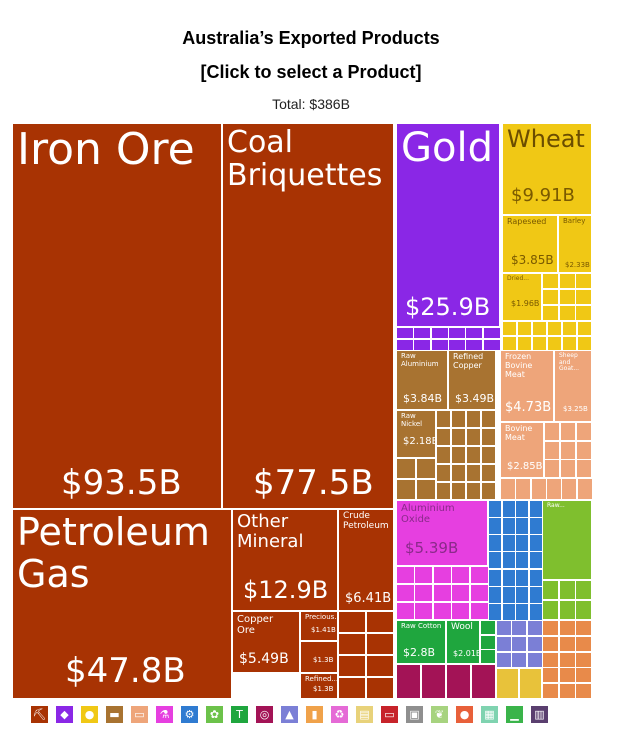 This screenshot has width=622, height=739. What do you see at coordinates (285, 560) in the screenshot?
I see `treemap-cell-other-mineral: Other Mineral $12.9B` at bounding box center [285, 560].